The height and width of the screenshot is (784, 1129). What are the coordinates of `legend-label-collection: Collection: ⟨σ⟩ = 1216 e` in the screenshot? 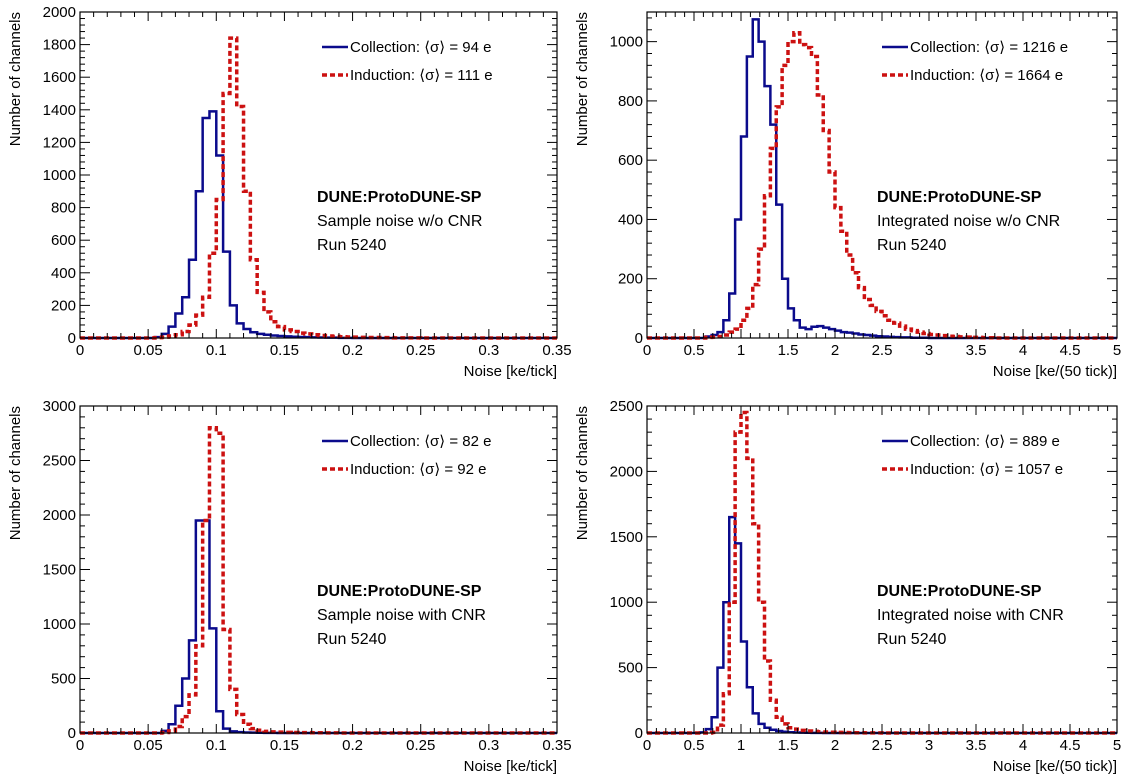 It's located at (989, 47).